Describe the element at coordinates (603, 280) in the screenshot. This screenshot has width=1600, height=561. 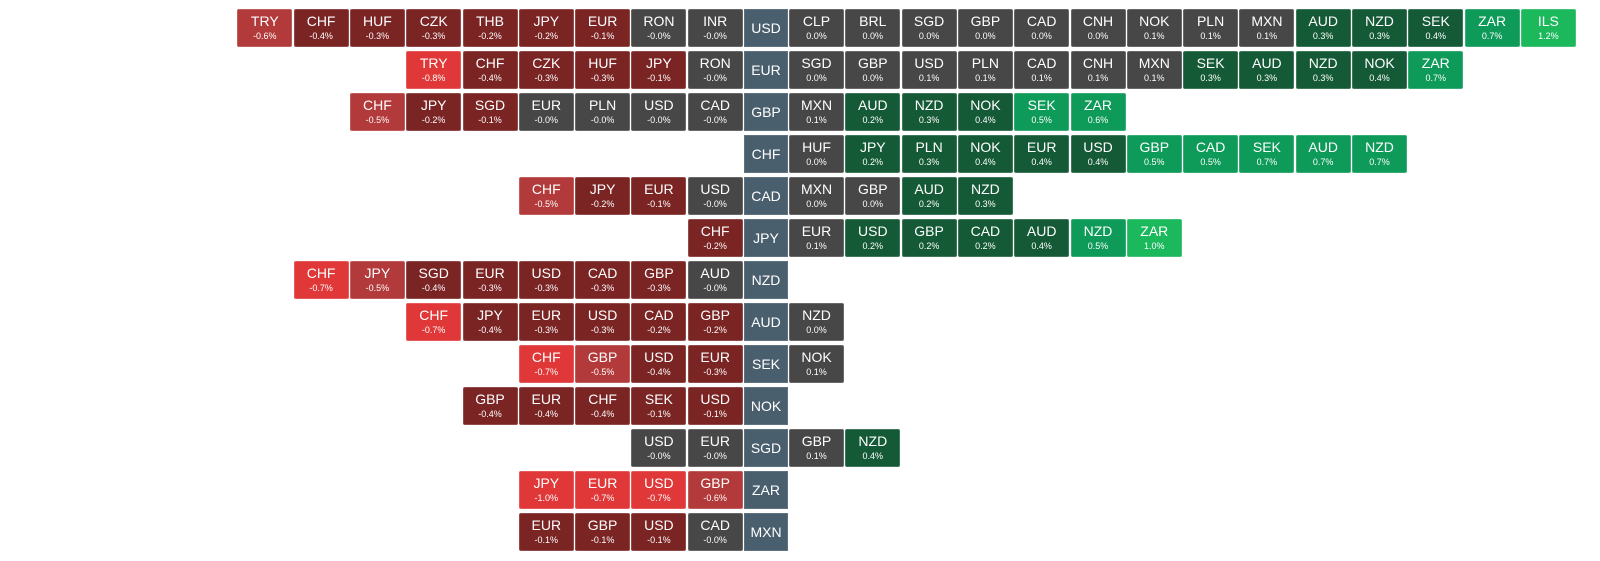
I see `heatmap-cell: CAD -0.3%` at that location.